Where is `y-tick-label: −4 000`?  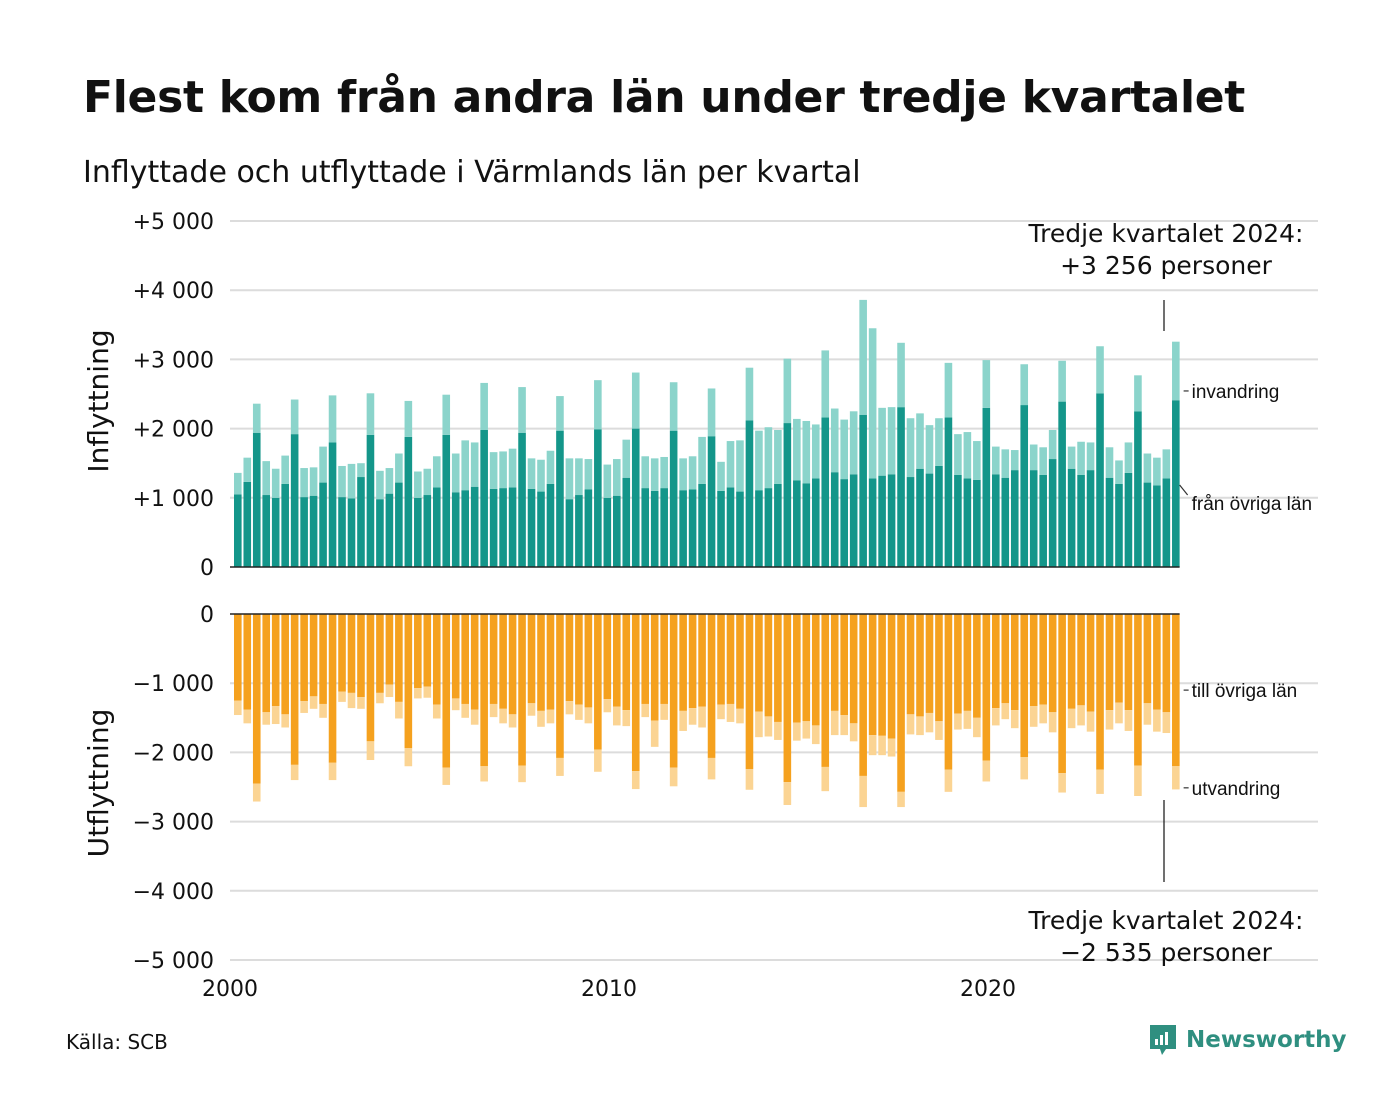 y-tick-label: −4 000 is located at coordinates (173, 892).